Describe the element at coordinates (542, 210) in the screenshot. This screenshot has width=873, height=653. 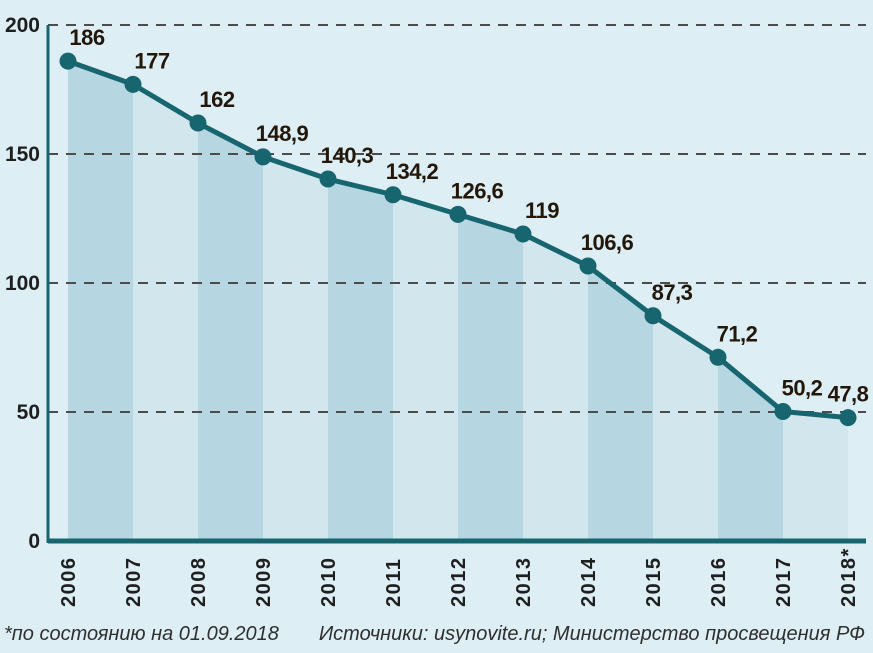
I see `value-label: 119` at that location.